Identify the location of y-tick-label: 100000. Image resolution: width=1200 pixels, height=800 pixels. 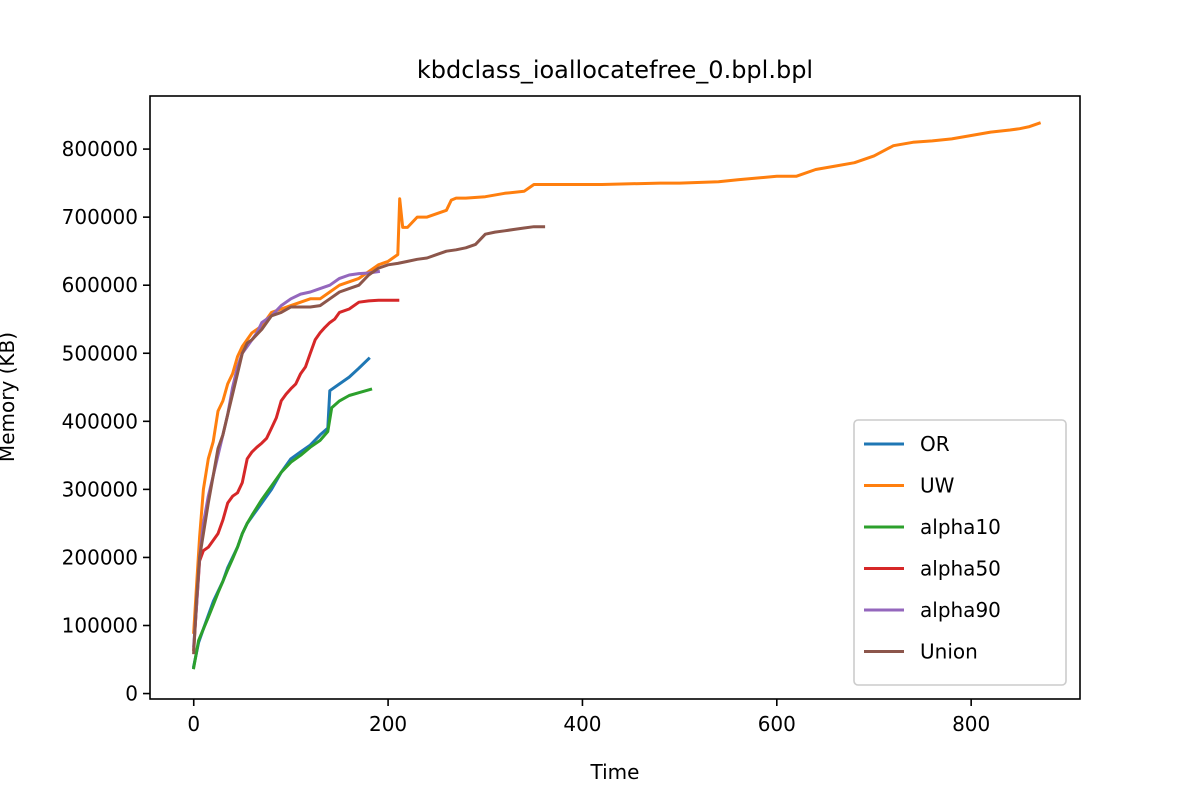
(100, 625).